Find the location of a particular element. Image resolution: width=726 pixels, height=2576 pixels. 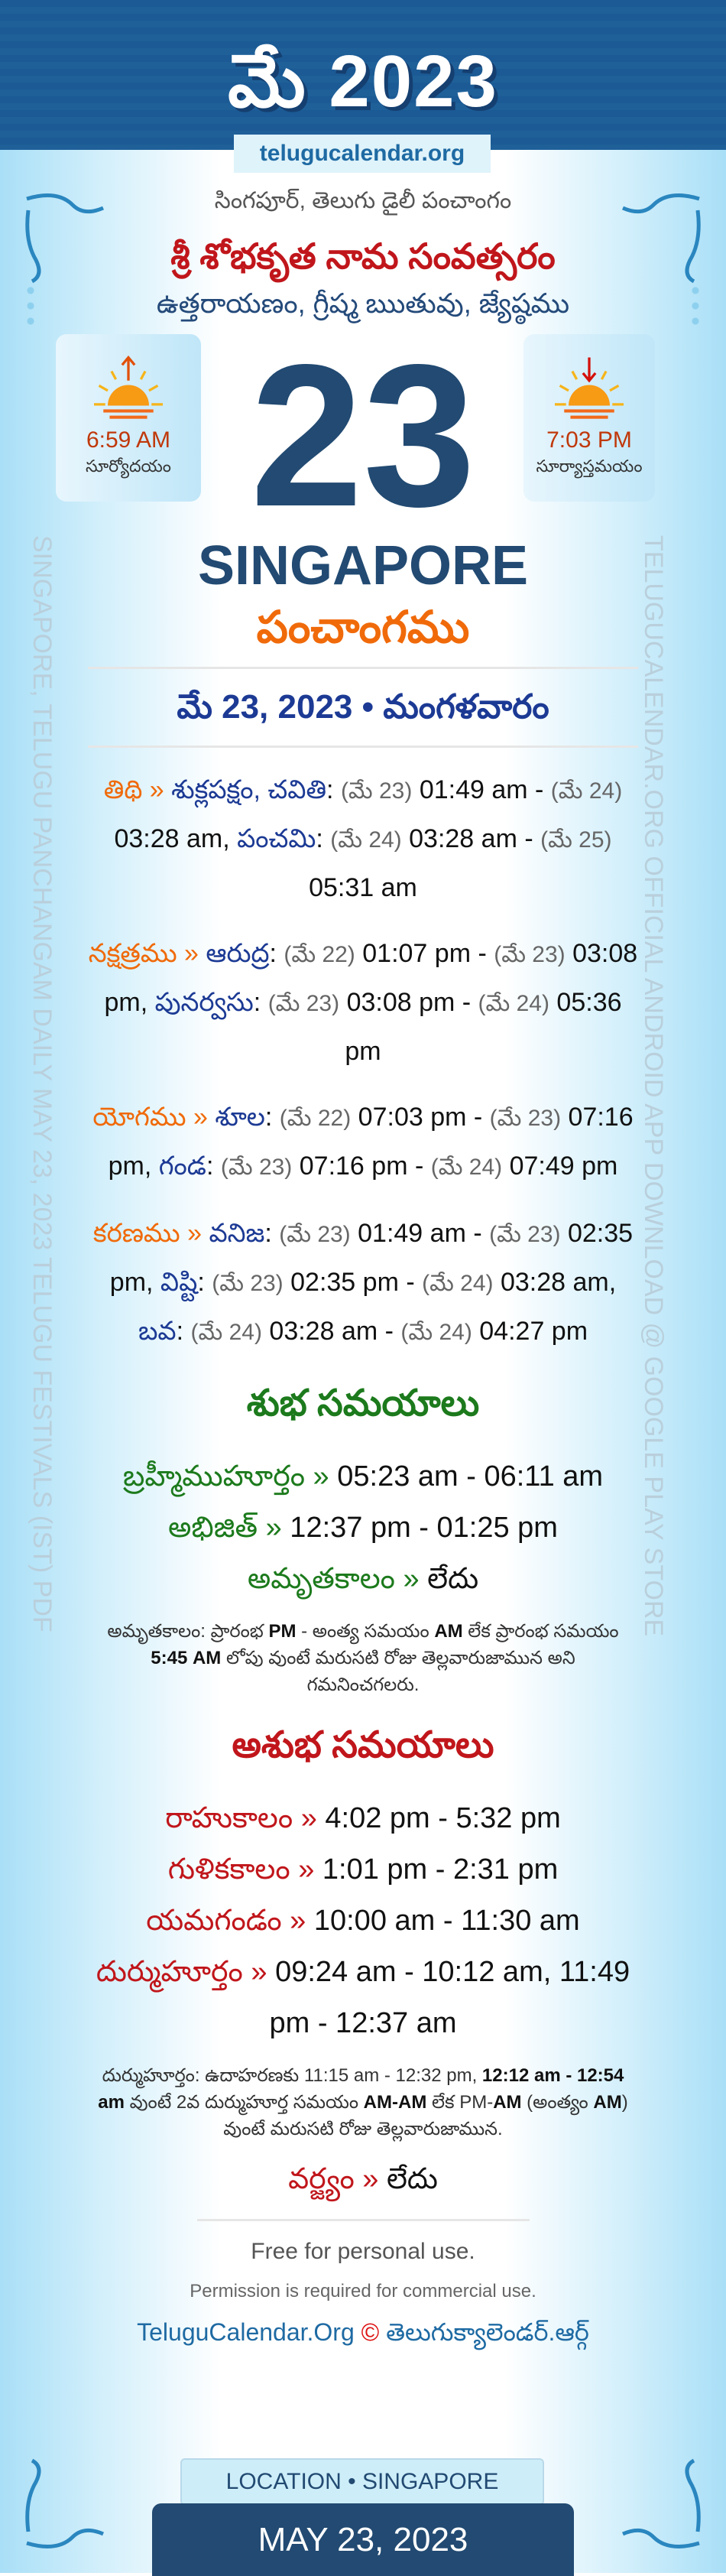

sunset-card: 7:03 PM సూర్యాస్తమయం is located at coordinates (589, 418).